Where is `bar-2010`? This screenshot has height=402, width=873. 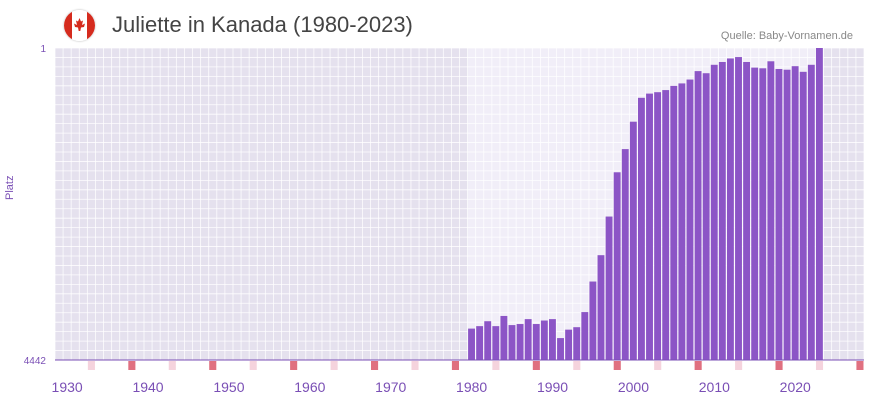
bar-2010 is located at coordinates (714, 212).